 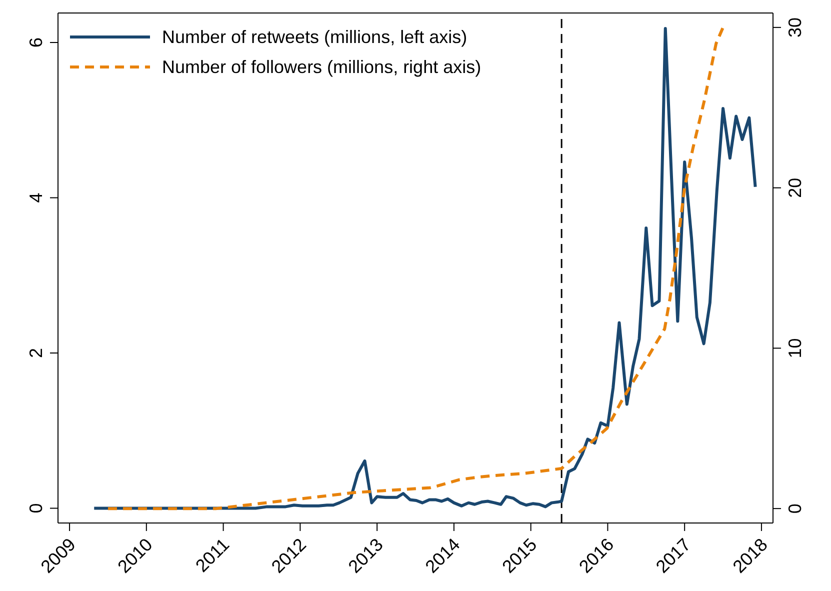 I want to click on y2-tick-label: 20, so click(x=795, y=188).